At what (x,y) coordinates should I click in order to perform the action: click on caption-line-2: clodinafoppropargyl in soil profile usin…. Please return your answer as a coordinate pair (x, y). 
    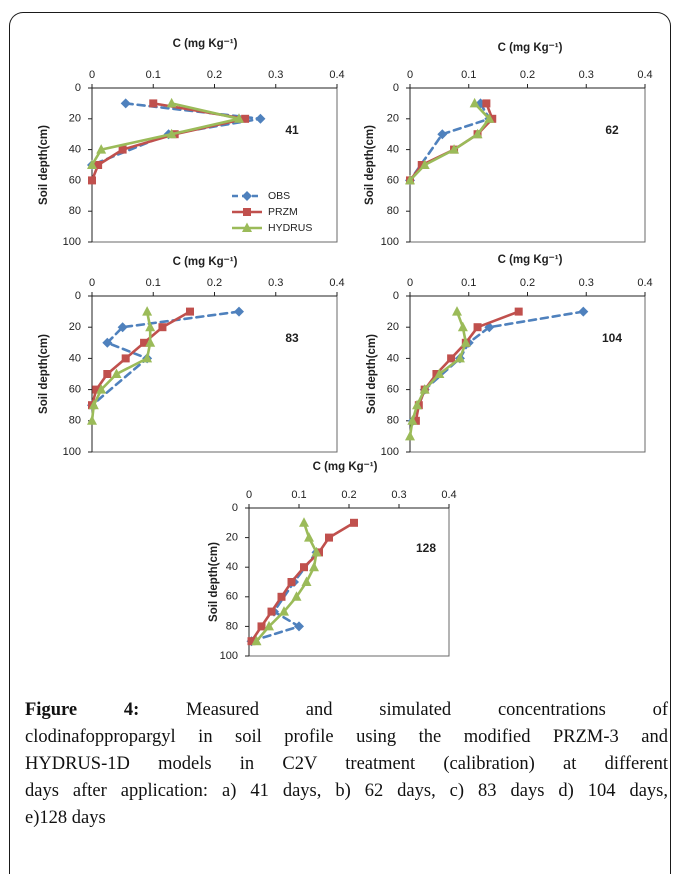
    Looking at the image, I should click on (346, 737).